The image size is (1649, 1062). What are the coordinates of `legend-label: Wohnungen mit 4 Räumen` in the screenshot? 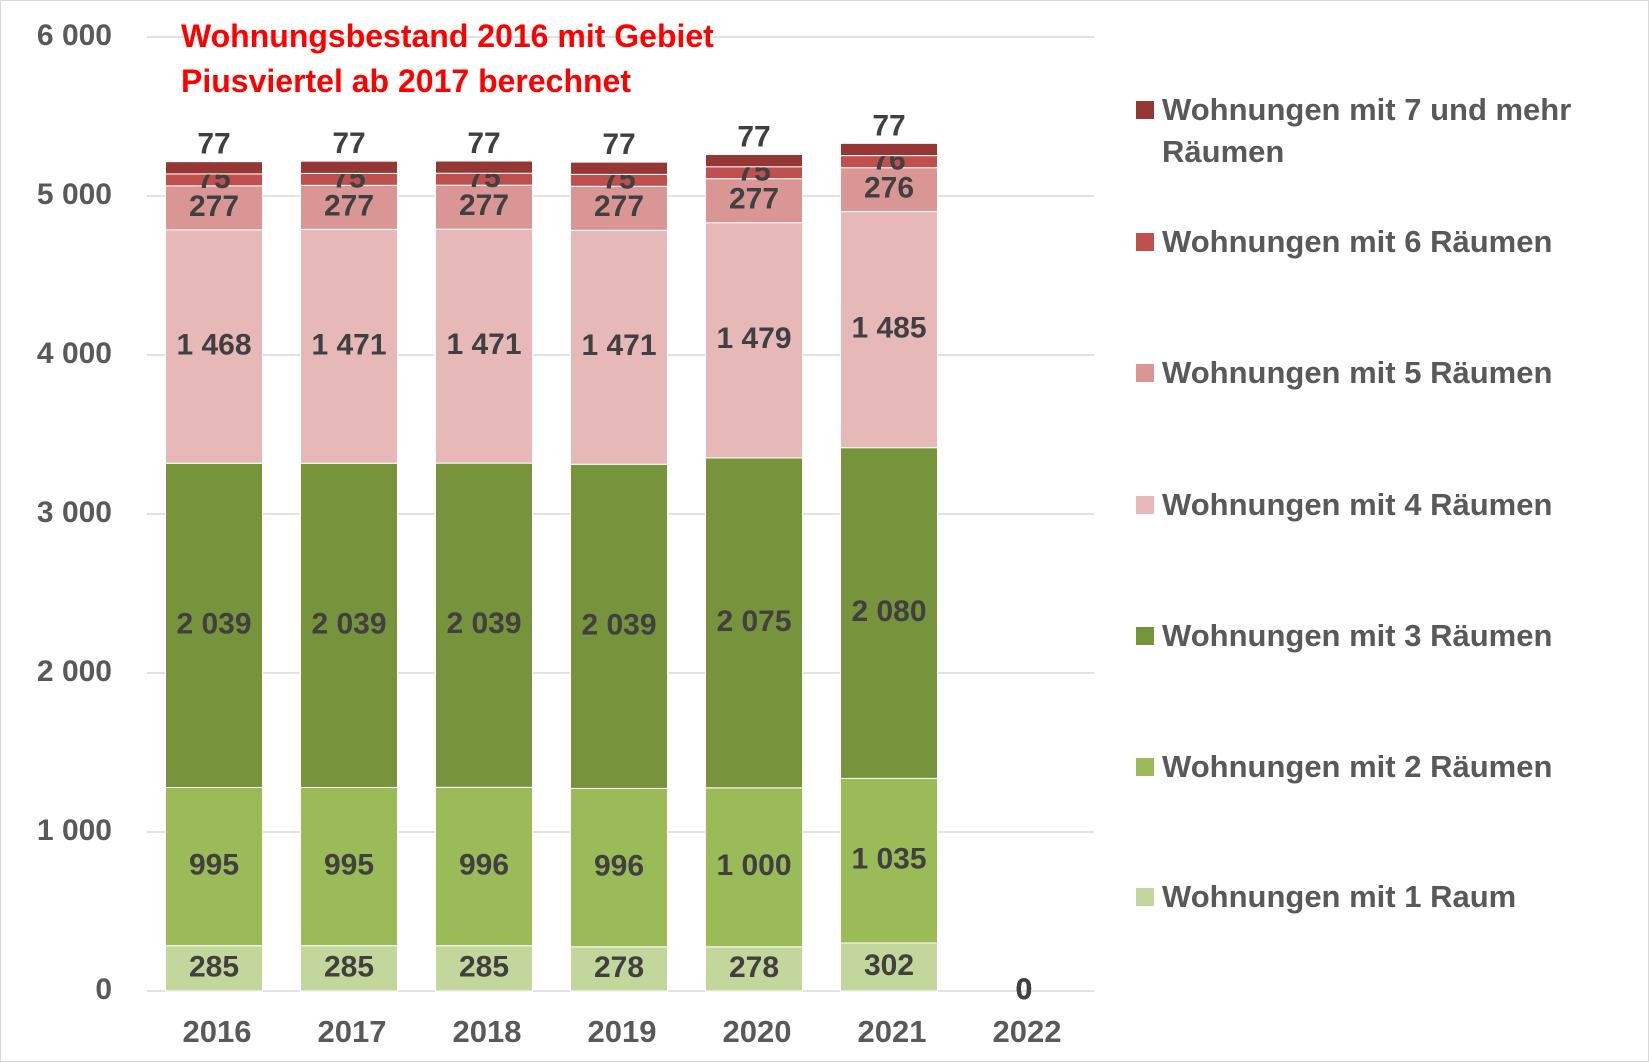 It's located at (1357, 504).